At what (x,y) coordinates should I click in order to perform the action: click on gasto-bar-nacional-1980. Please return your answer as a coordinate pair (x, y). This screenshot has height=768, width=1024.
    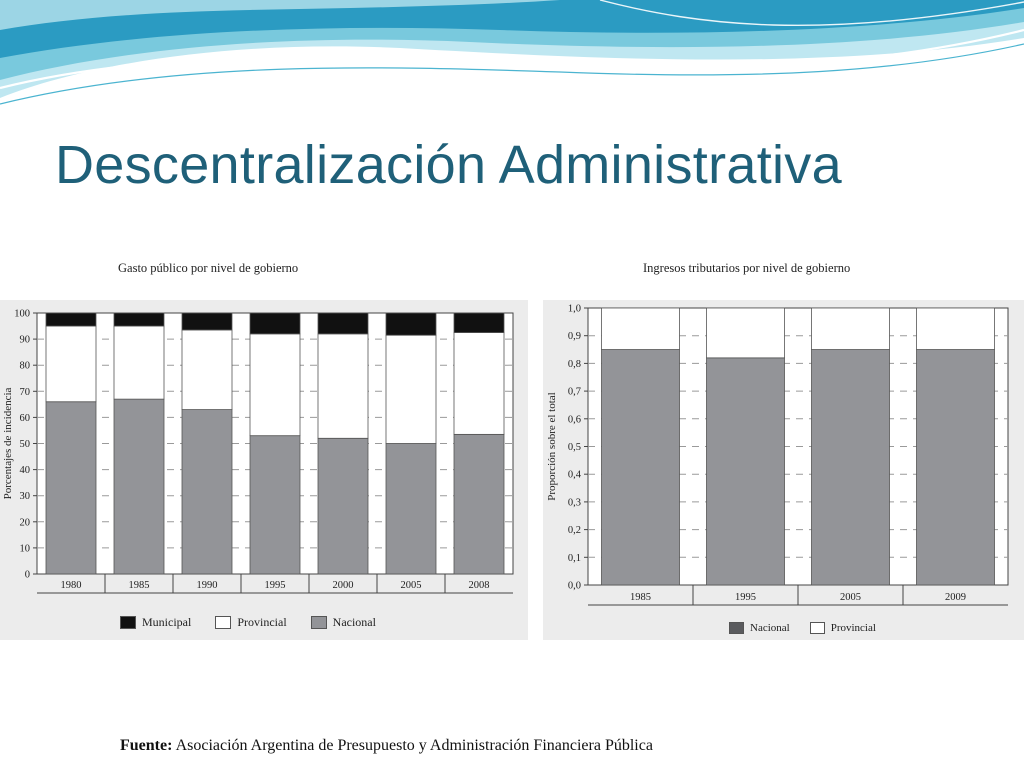
    Looking at the image, I should click on (71, 488).